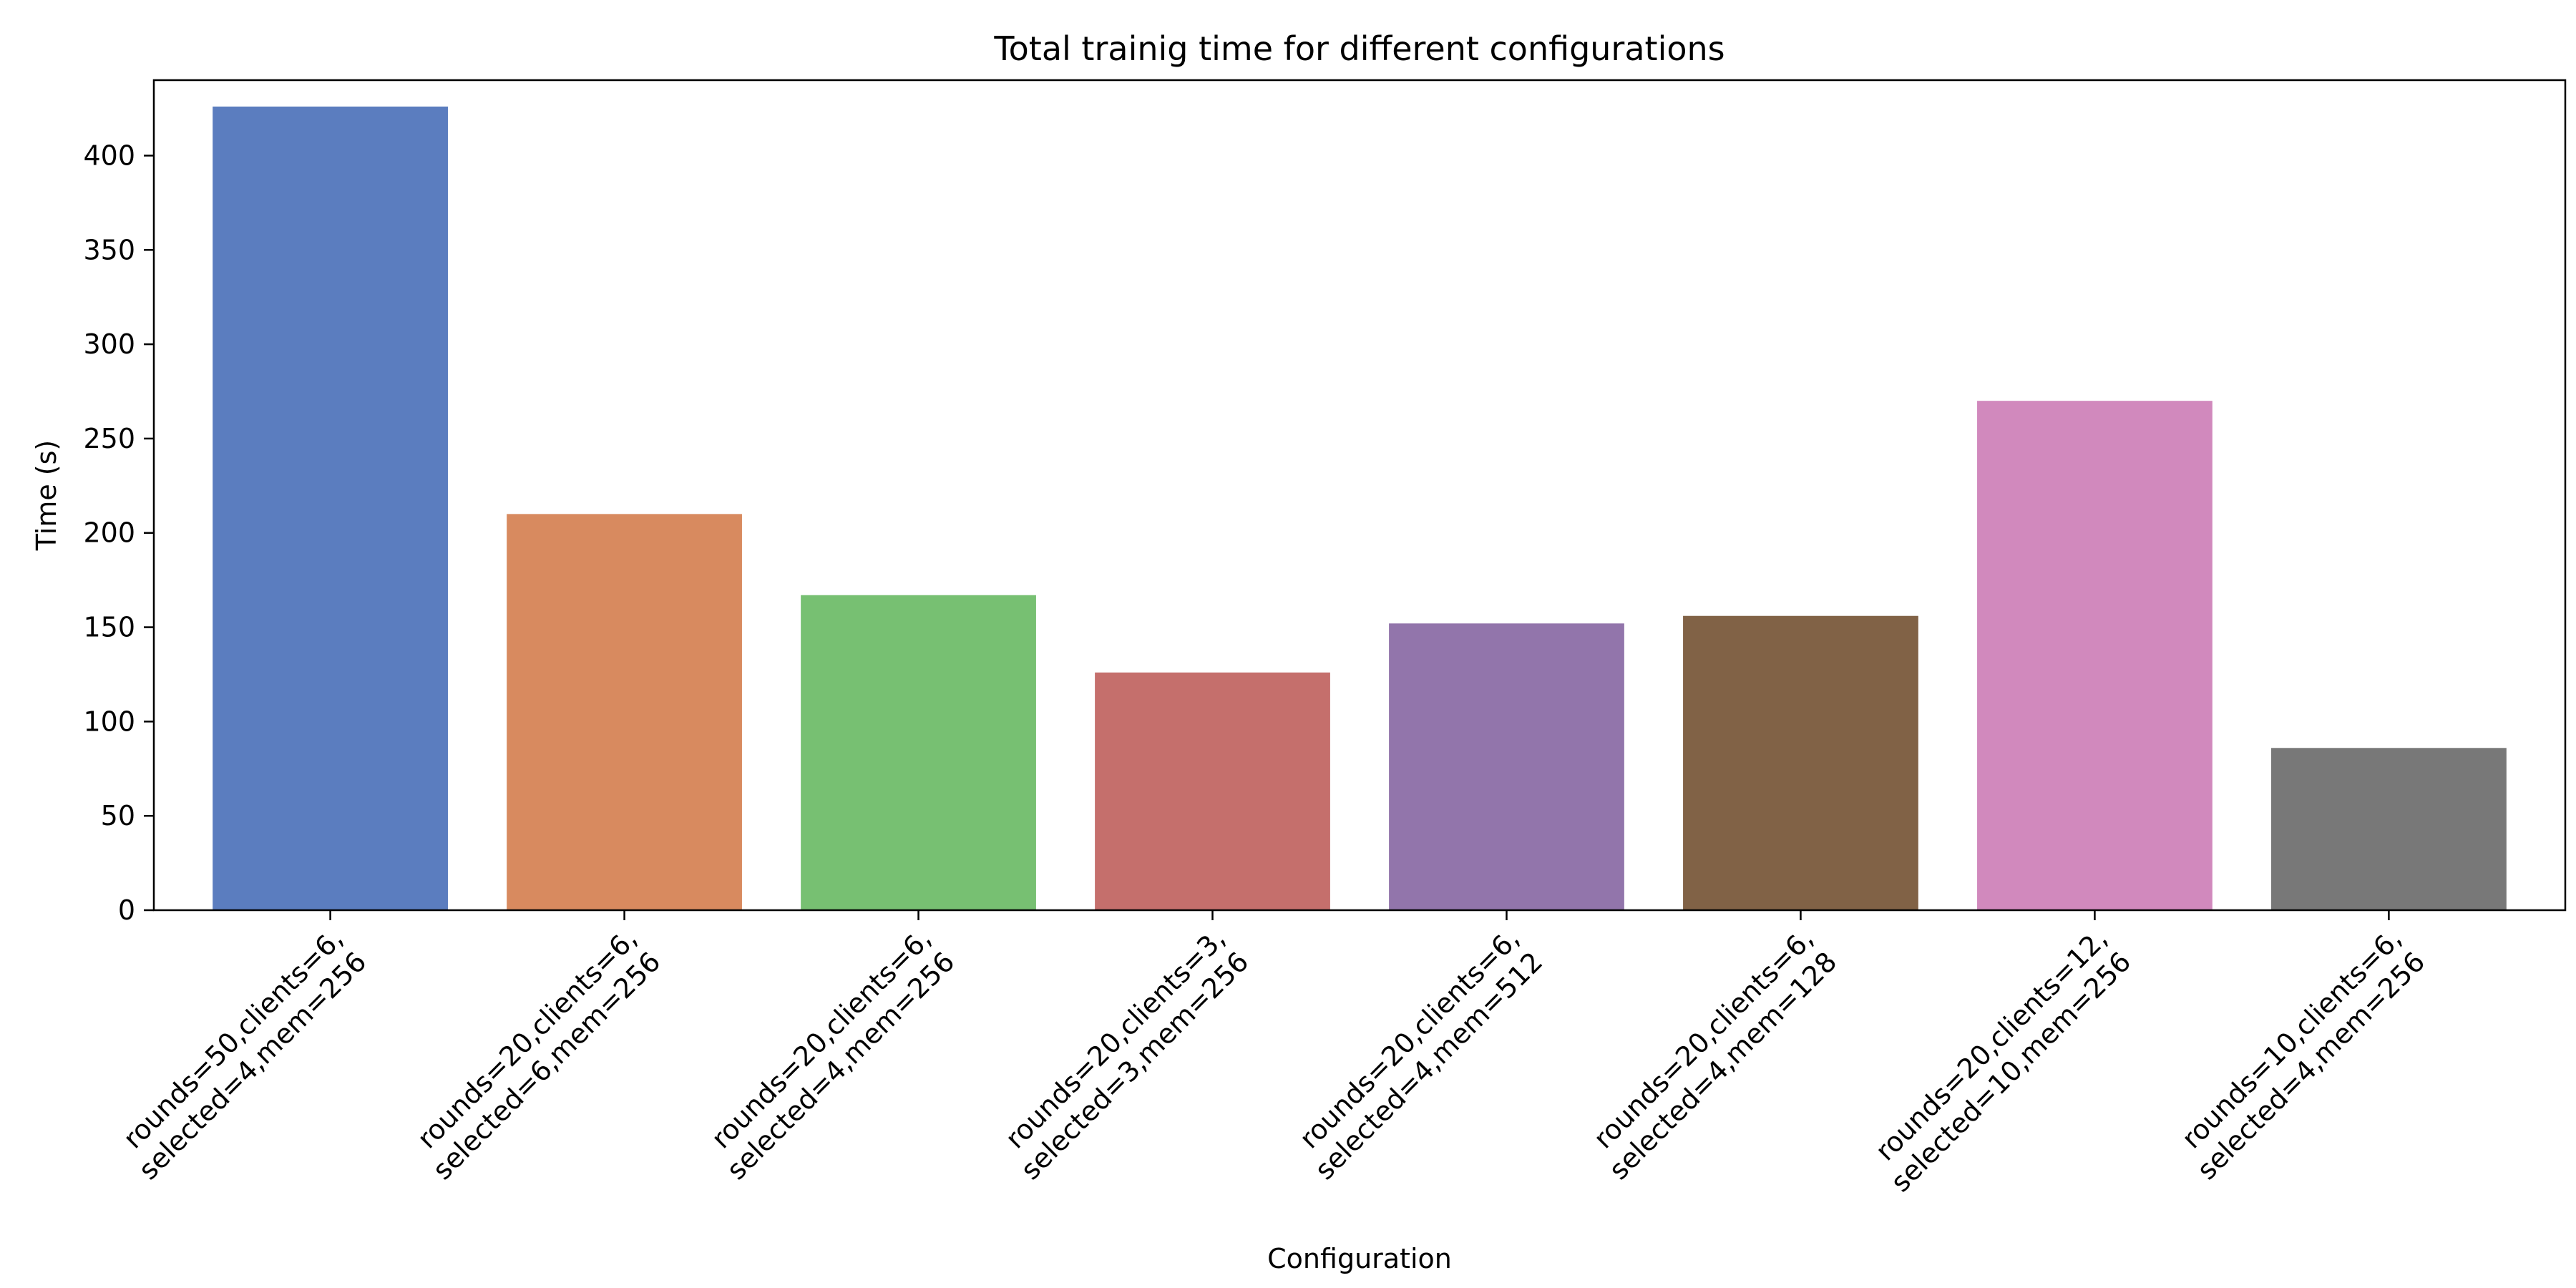 The width and height of the screenshot is (2576, 1288). Describe the element at coordinates (109, 721) in the screenshot. I see `y-tick-label: 100` at that location.